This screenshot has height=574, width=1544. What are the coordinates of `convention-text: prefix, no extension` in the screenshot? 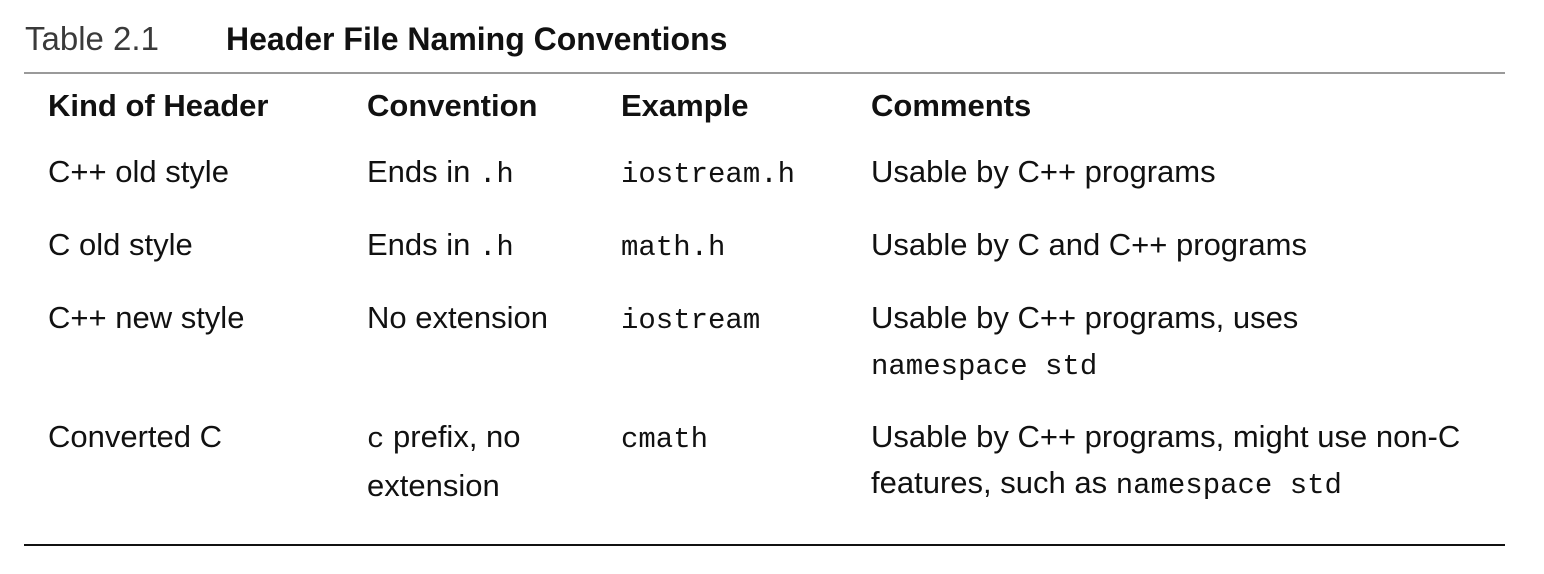 It's located at (444, 461).